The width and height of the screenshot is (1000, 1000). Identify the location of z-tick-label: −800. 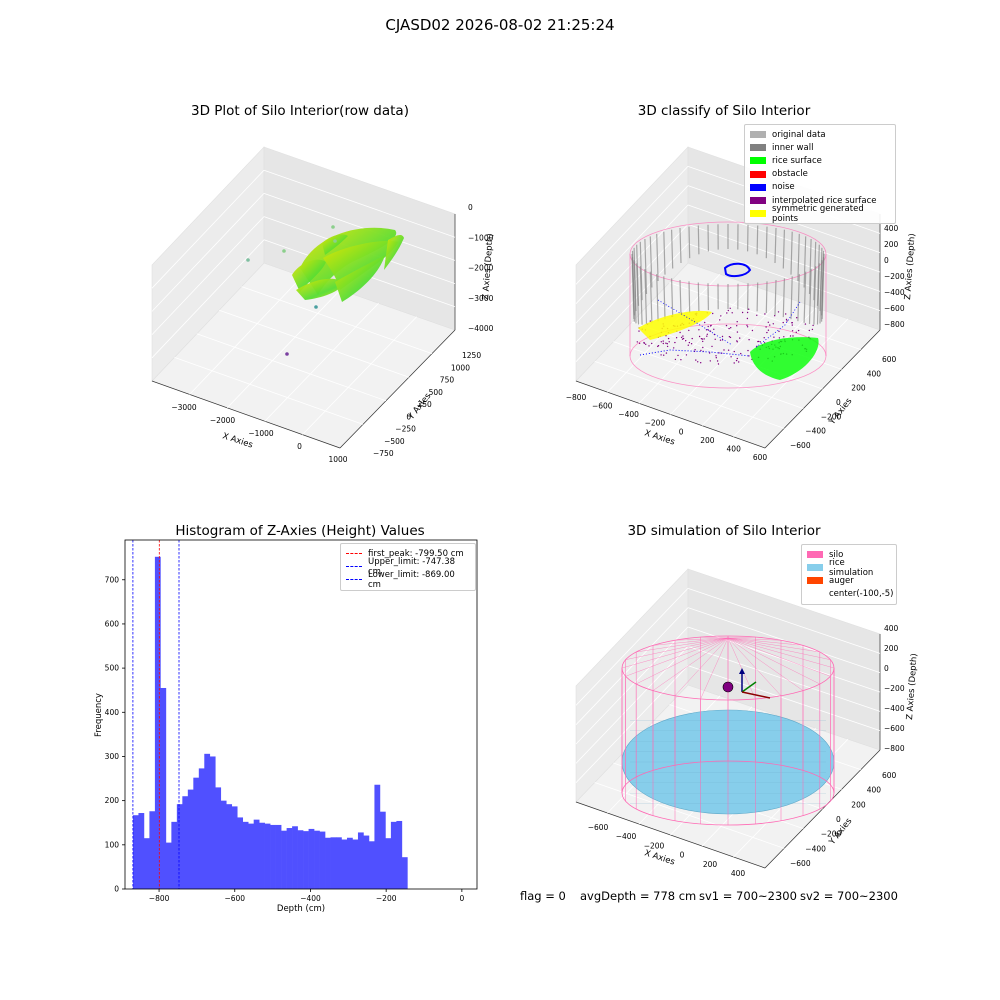
(894, 324).